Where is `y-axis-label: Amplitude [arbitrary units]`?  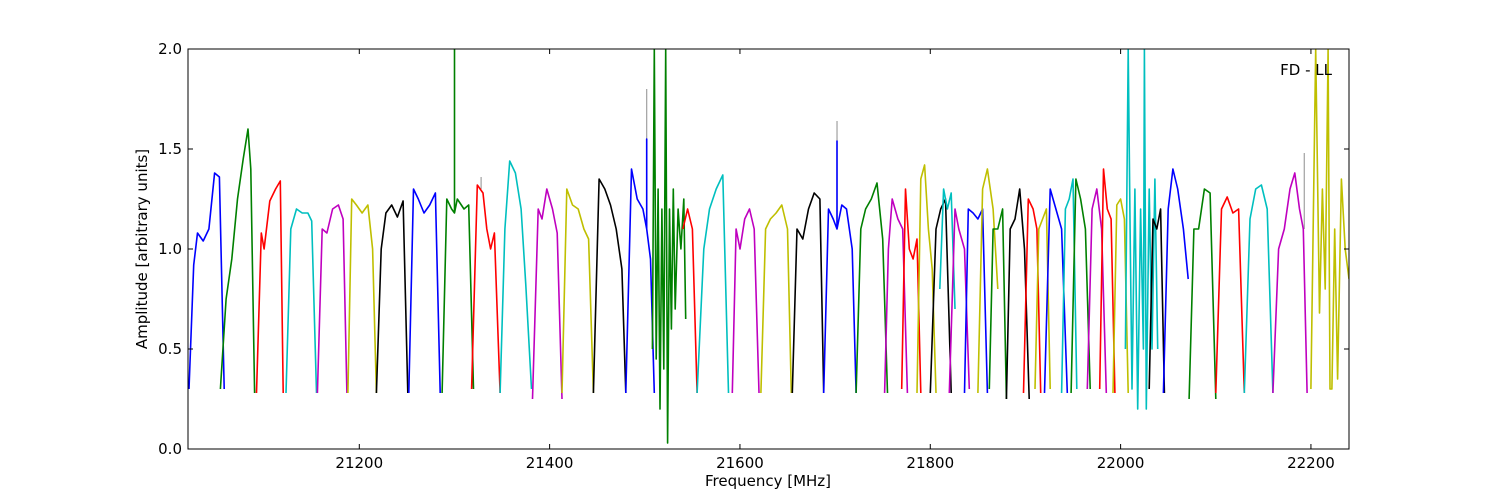
y-axis-label: Amplitude [arbitrary units] is located at coordinates (142, 249).